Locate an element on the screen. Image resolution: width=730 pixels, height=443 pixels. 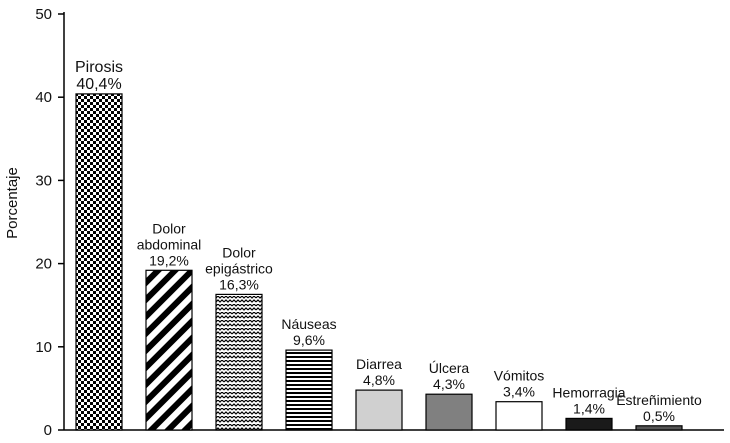
y-tick-label: 40 is located at coordinates (43, 97).